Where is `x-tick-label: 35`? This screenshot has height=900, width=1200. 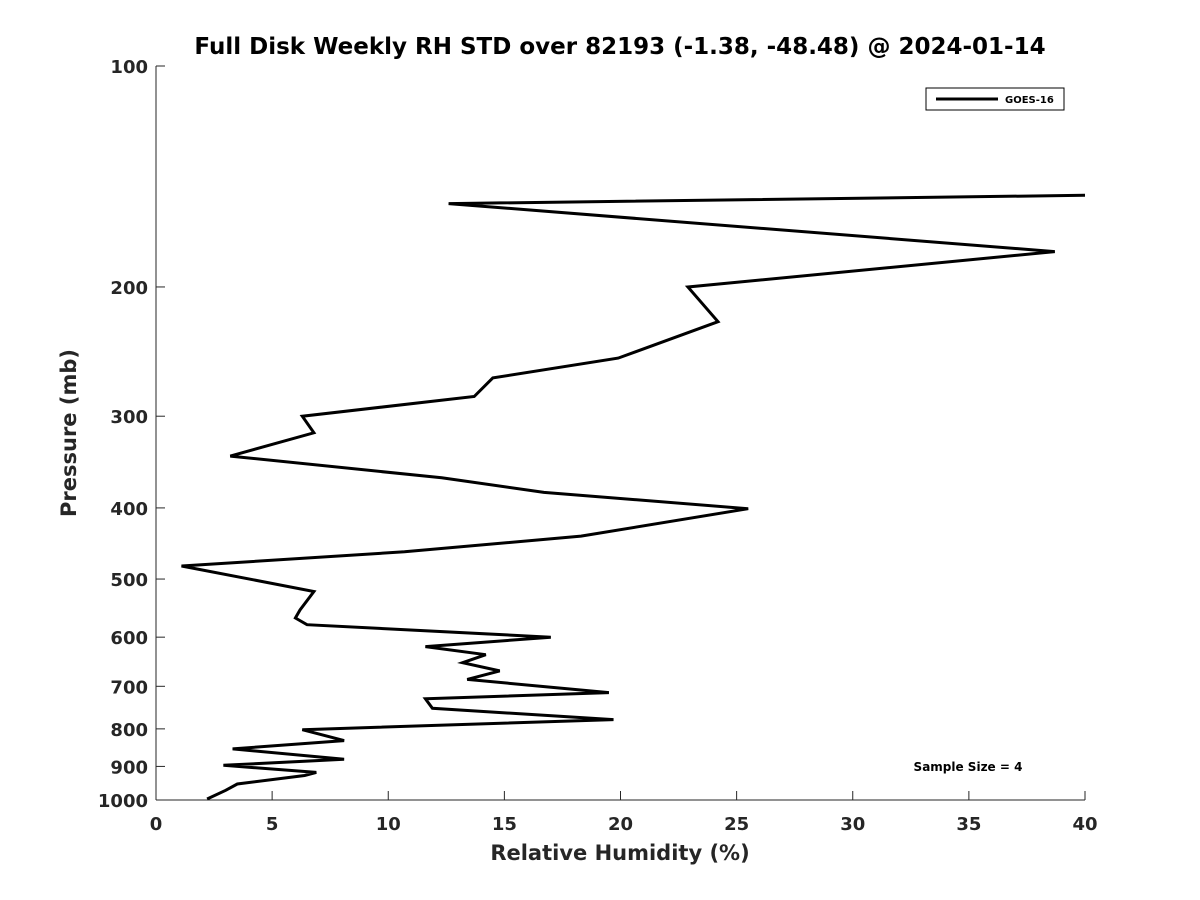
x-tick-label: 35 is located at coordinates (968, 824).